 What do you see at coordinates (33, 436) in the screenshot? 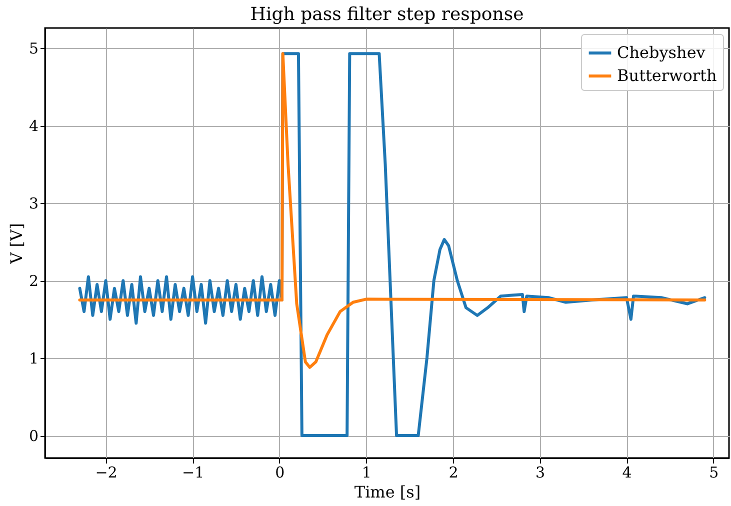
I see `y-tick-label: 0` at bounding box center [33, 436].